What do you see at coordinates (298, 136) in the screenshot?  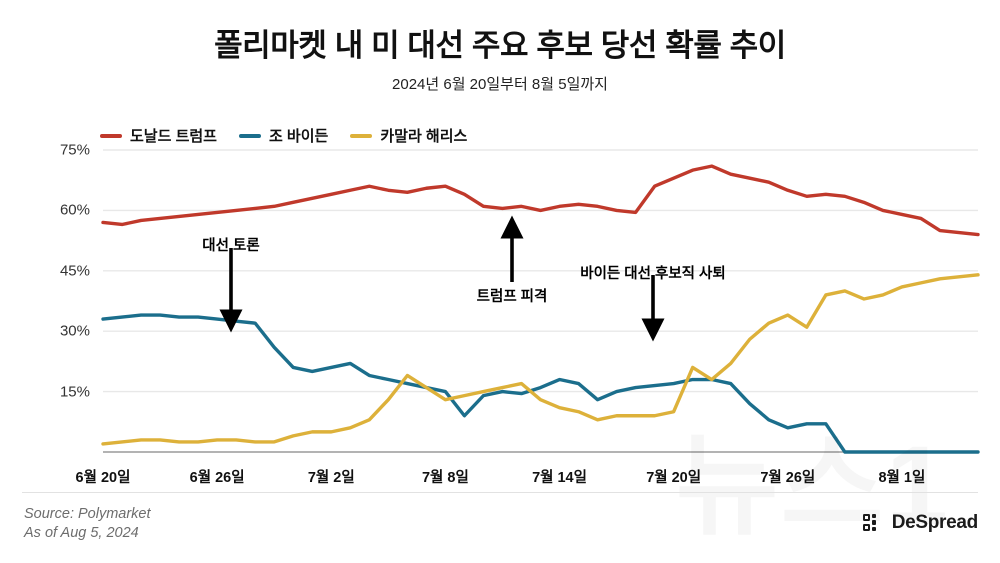 I see `legend-label-biden: 조 바이든` at bounding box center [298, 136].